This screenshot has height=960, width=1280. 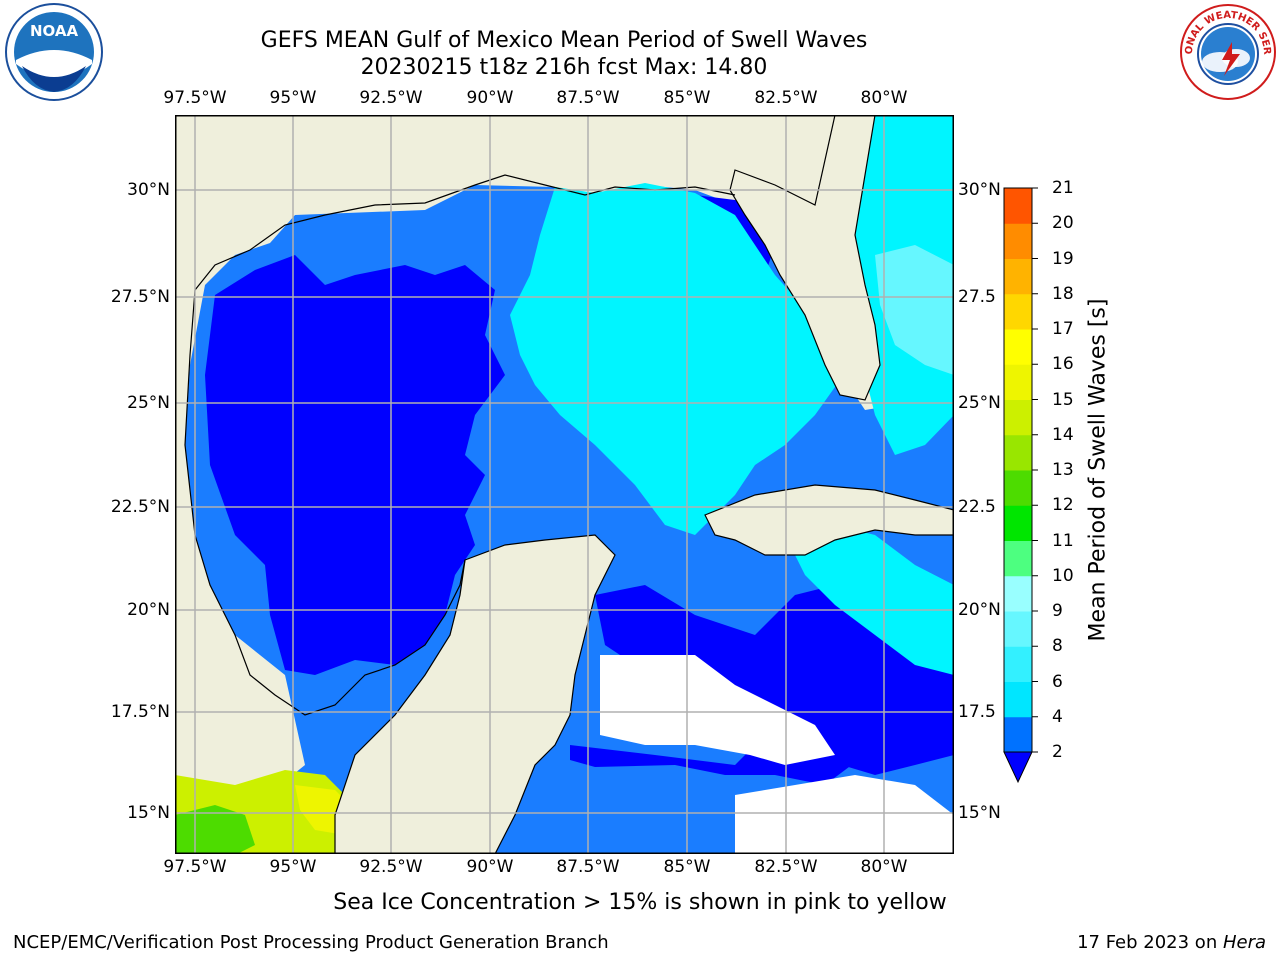 I want to click on lon-tick-top: 95°W, so click(x=293, y=98).